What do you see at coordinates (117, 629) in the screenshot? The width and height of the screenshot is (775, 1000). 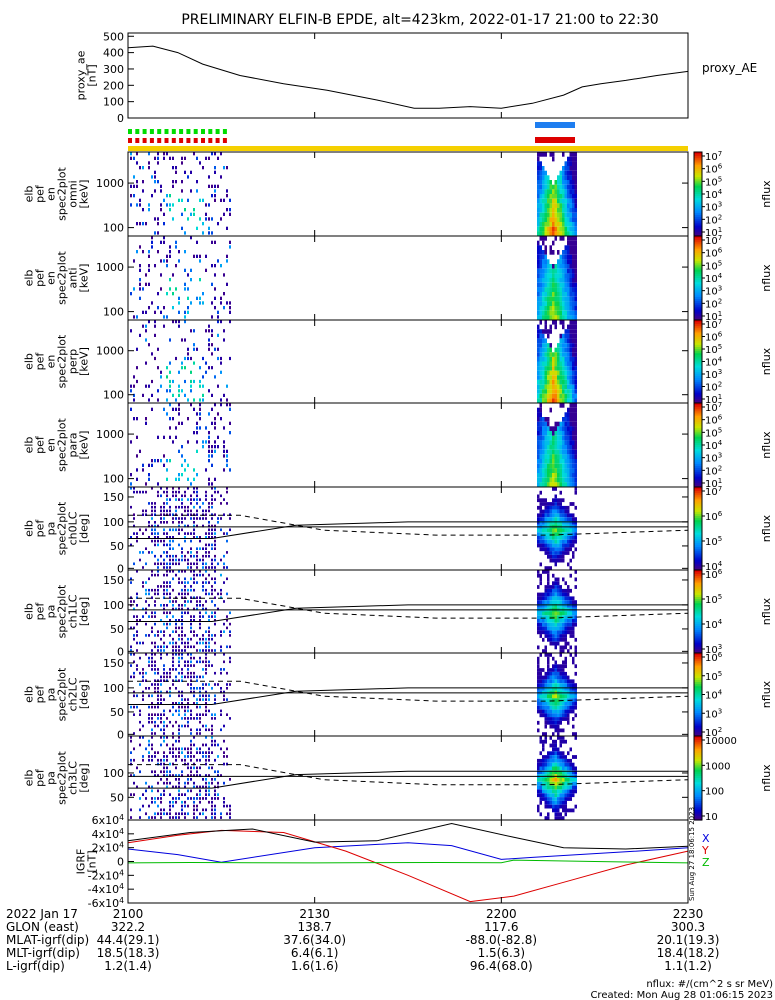 I see `y-tick-label: 50` at bounding box center [117, 629].